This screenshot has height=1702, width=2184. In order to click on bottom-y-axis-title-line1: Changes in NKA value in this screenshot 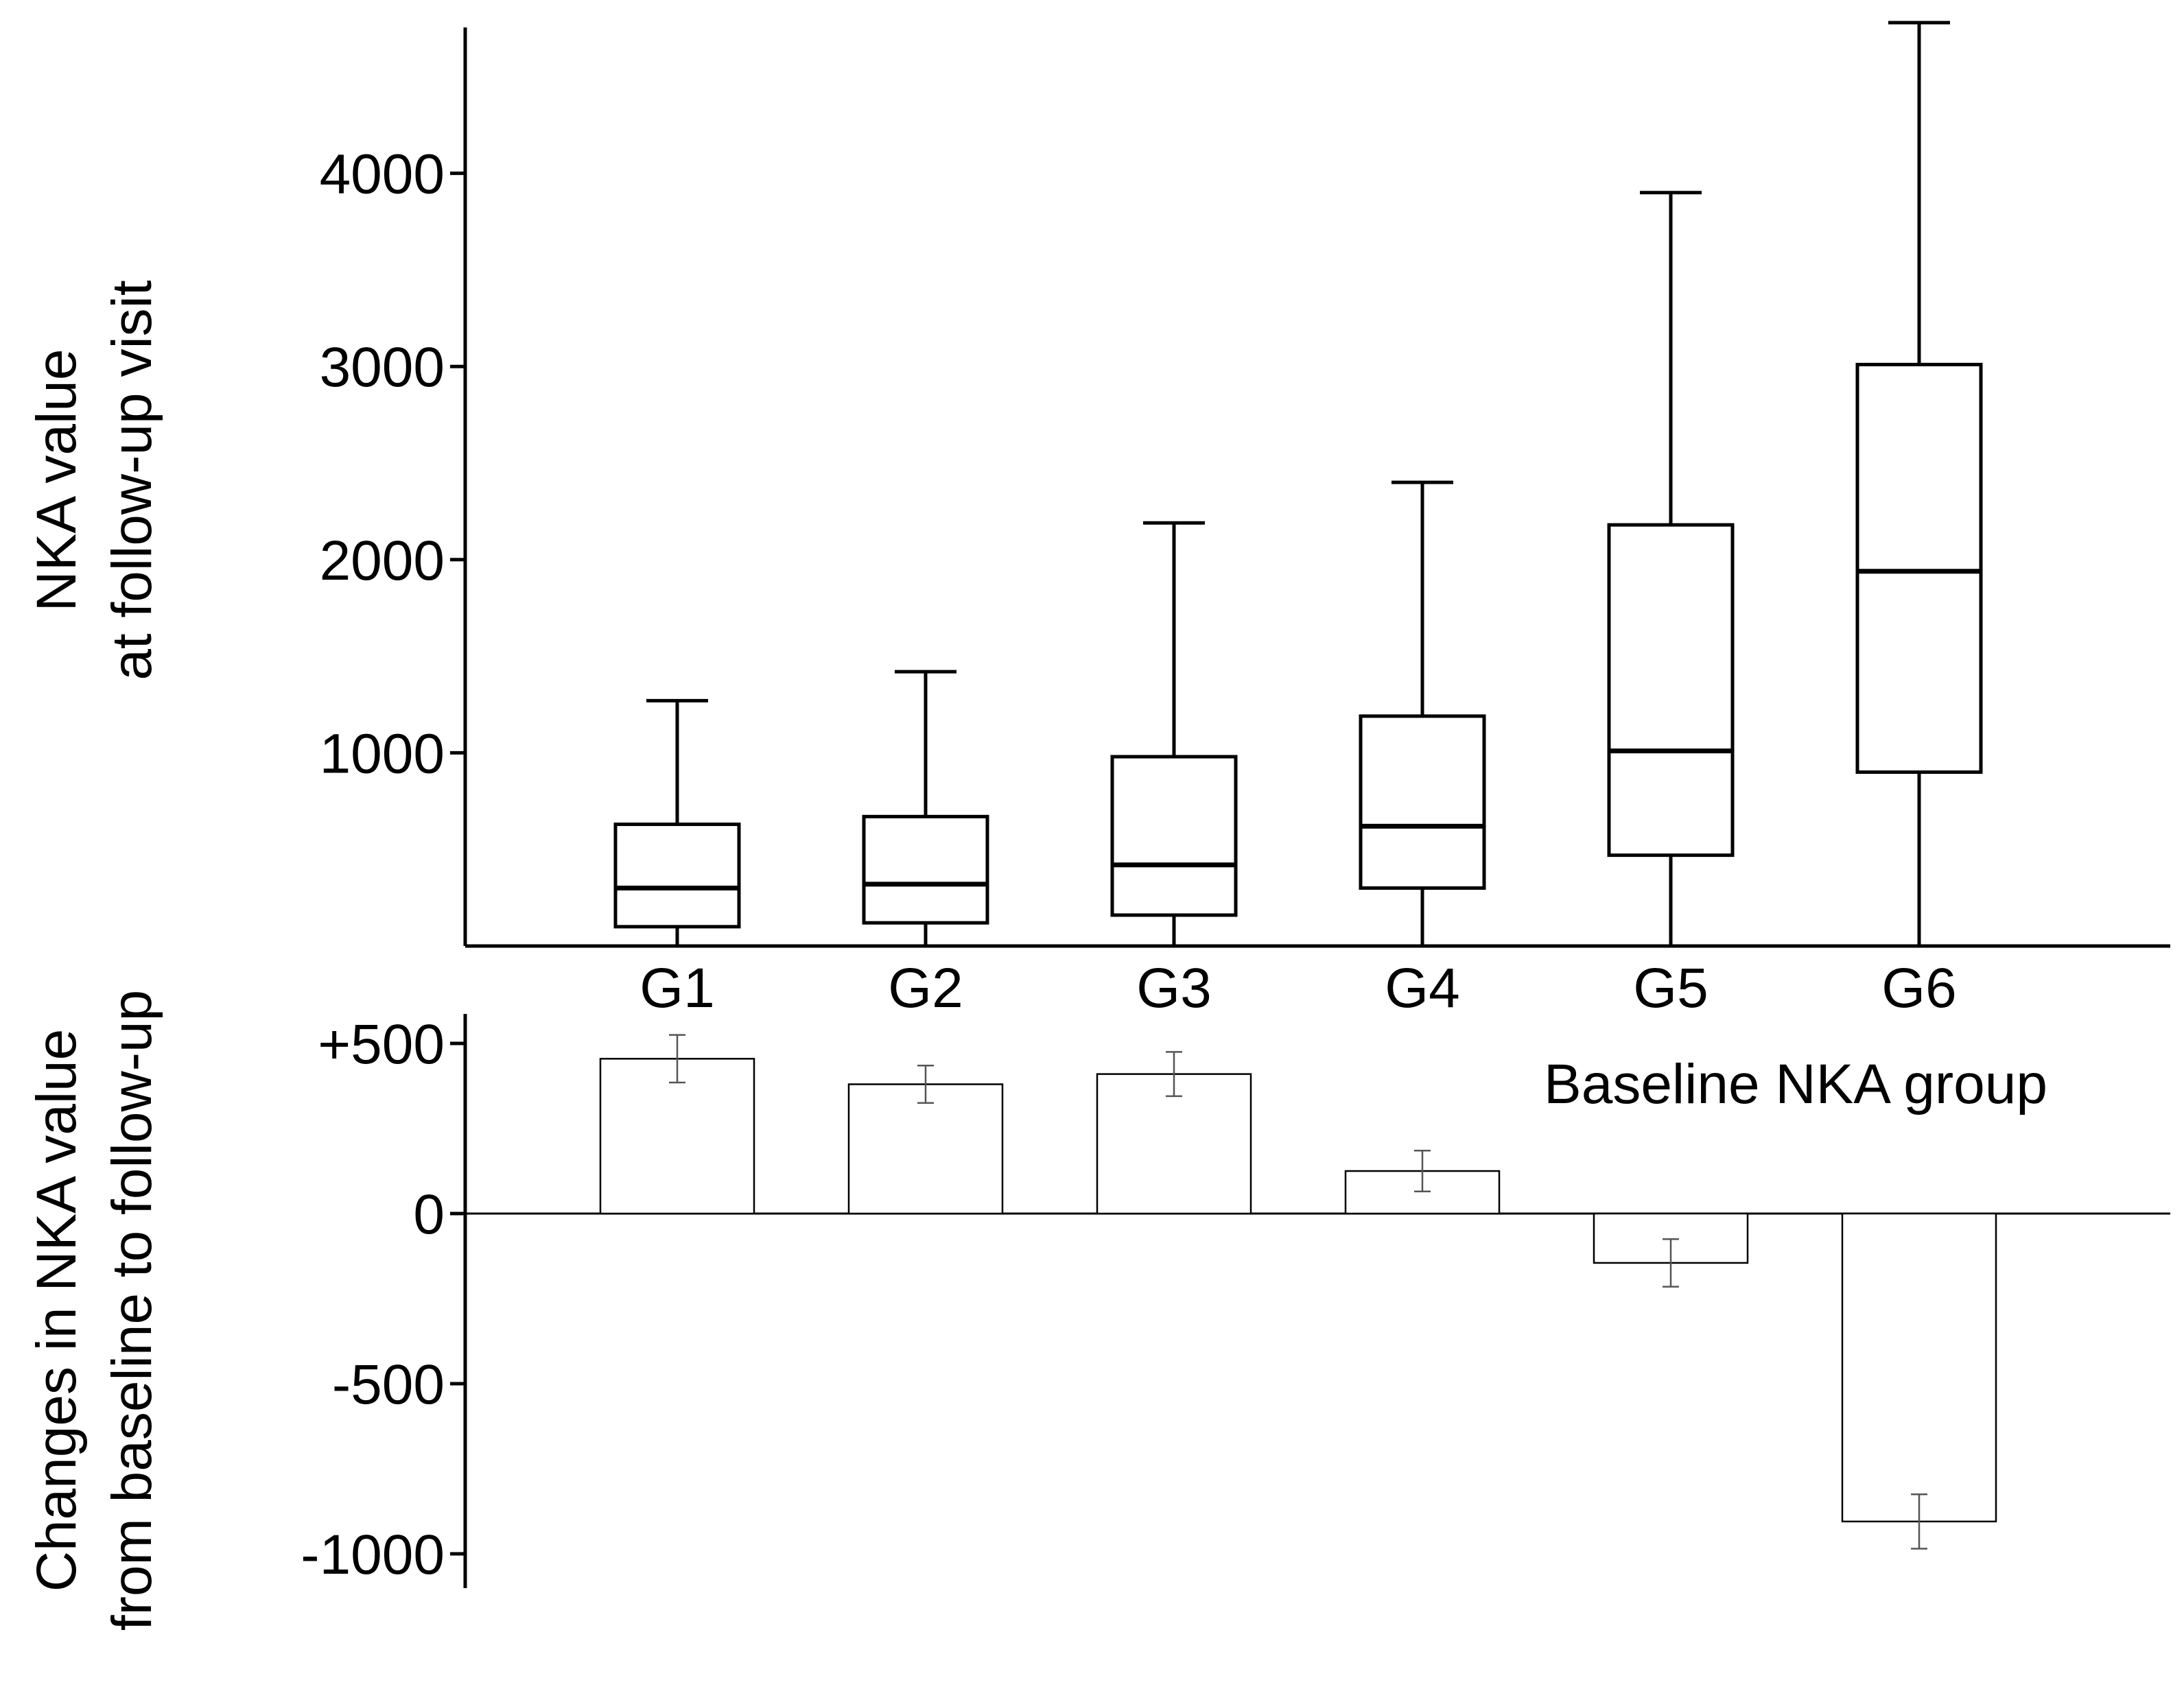, I will do `click(56, 1311)`.